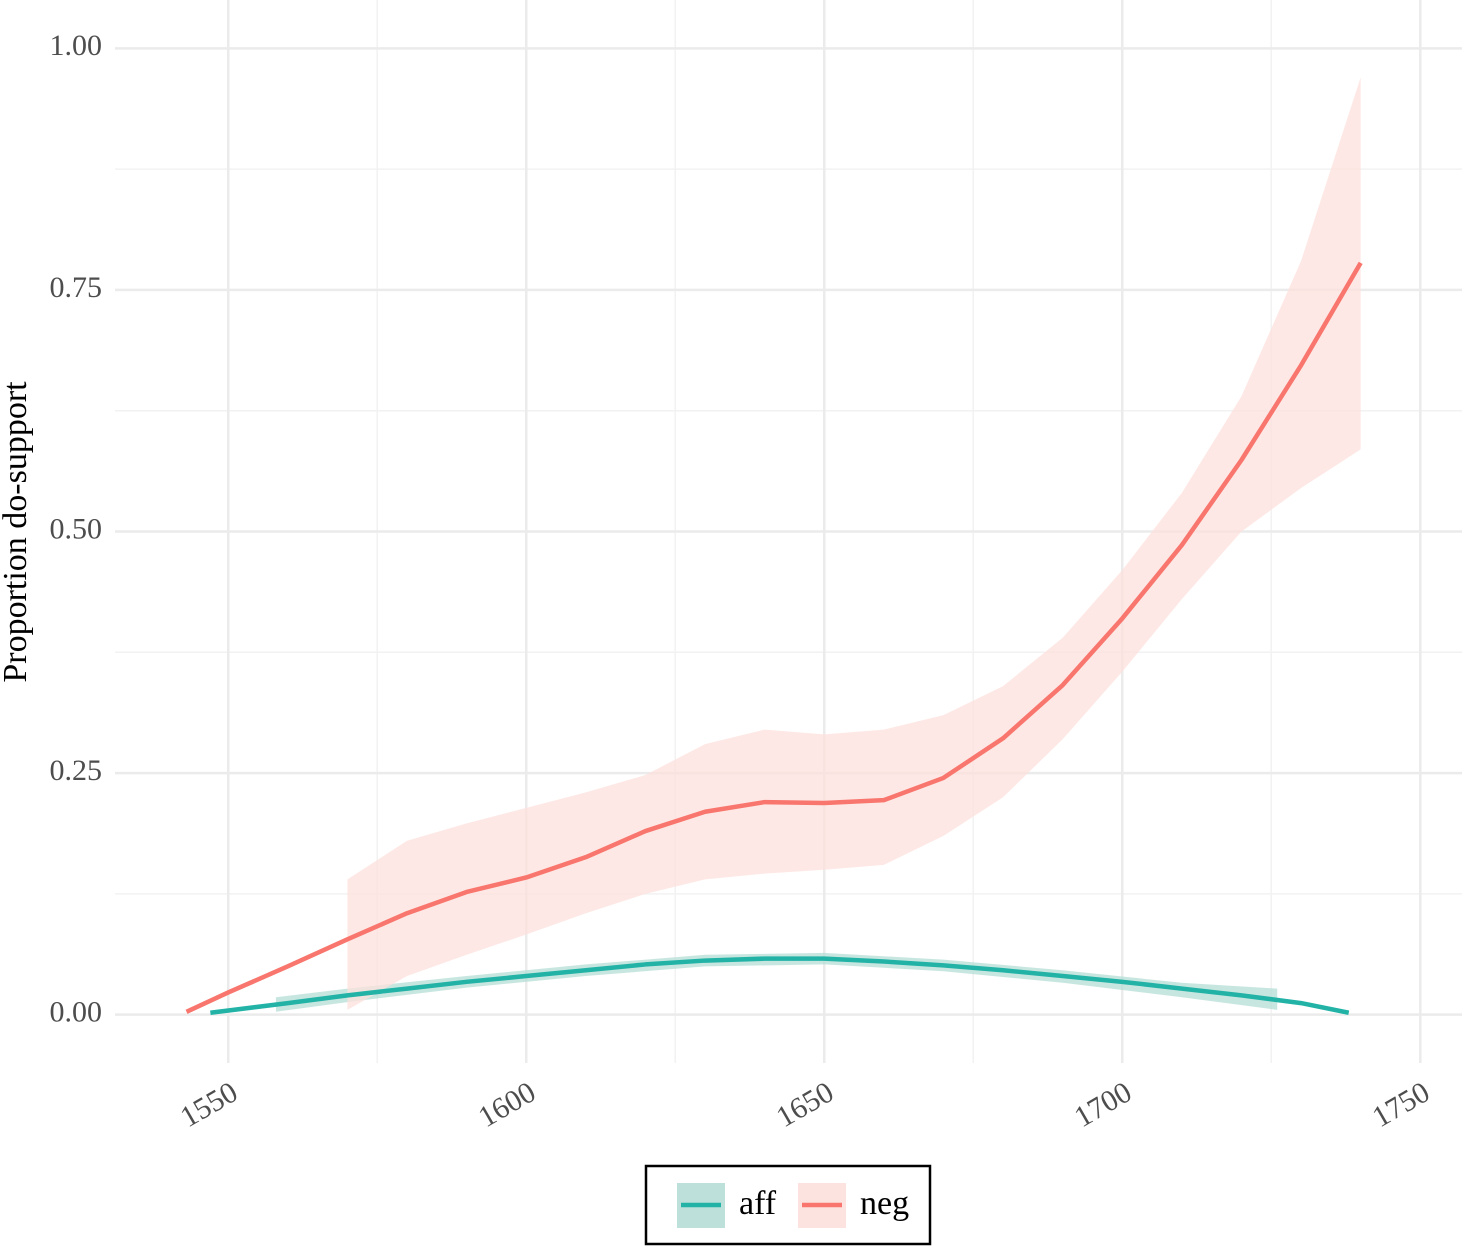 This screenshot has height=1247, width=1464. What do you see at coordinates (805, 1104) in the screenshot?
I see `x-tick-label: 1650` at bounding box center [805, 1104].